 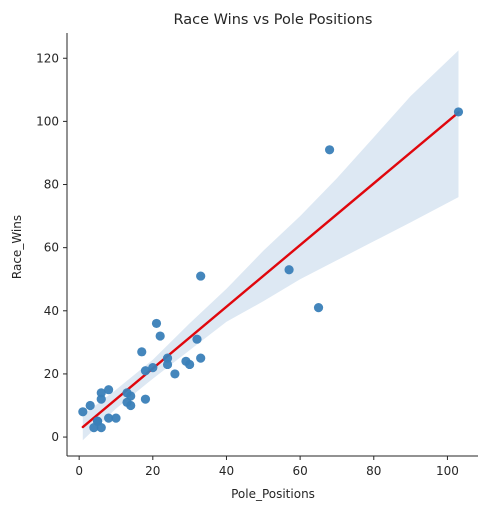 I want to click on y-tick-label: 0, so click(x=55, y=437).